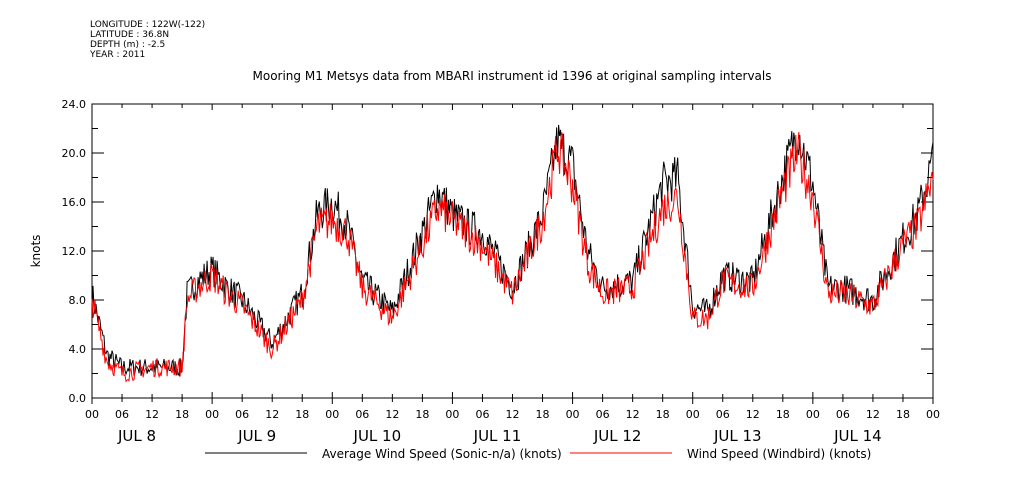 This screenshot has width=1009, height=504. I want to click on x-day-label: JUL 13, so click(737, 436).